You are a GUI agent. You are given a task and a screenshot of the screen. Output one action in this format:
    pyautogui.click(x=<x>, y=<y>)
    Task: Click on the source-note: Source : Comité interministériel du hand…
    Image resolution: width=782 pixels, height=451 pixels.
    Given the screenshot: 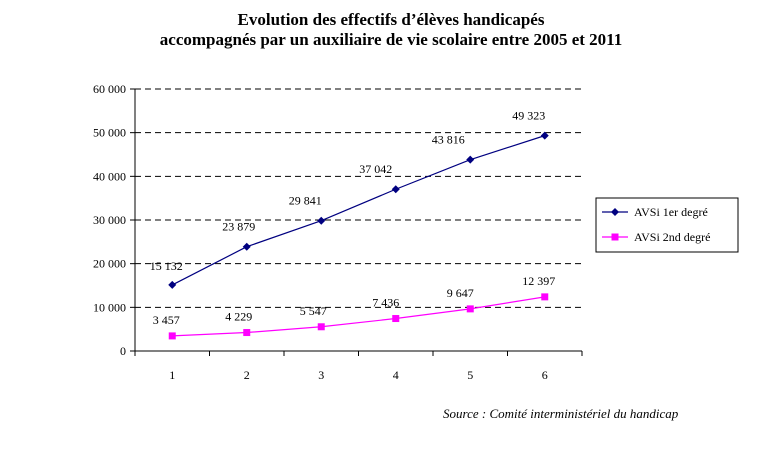 What is the action you would take?
    pyautogui.click(x=561, y=413)
    